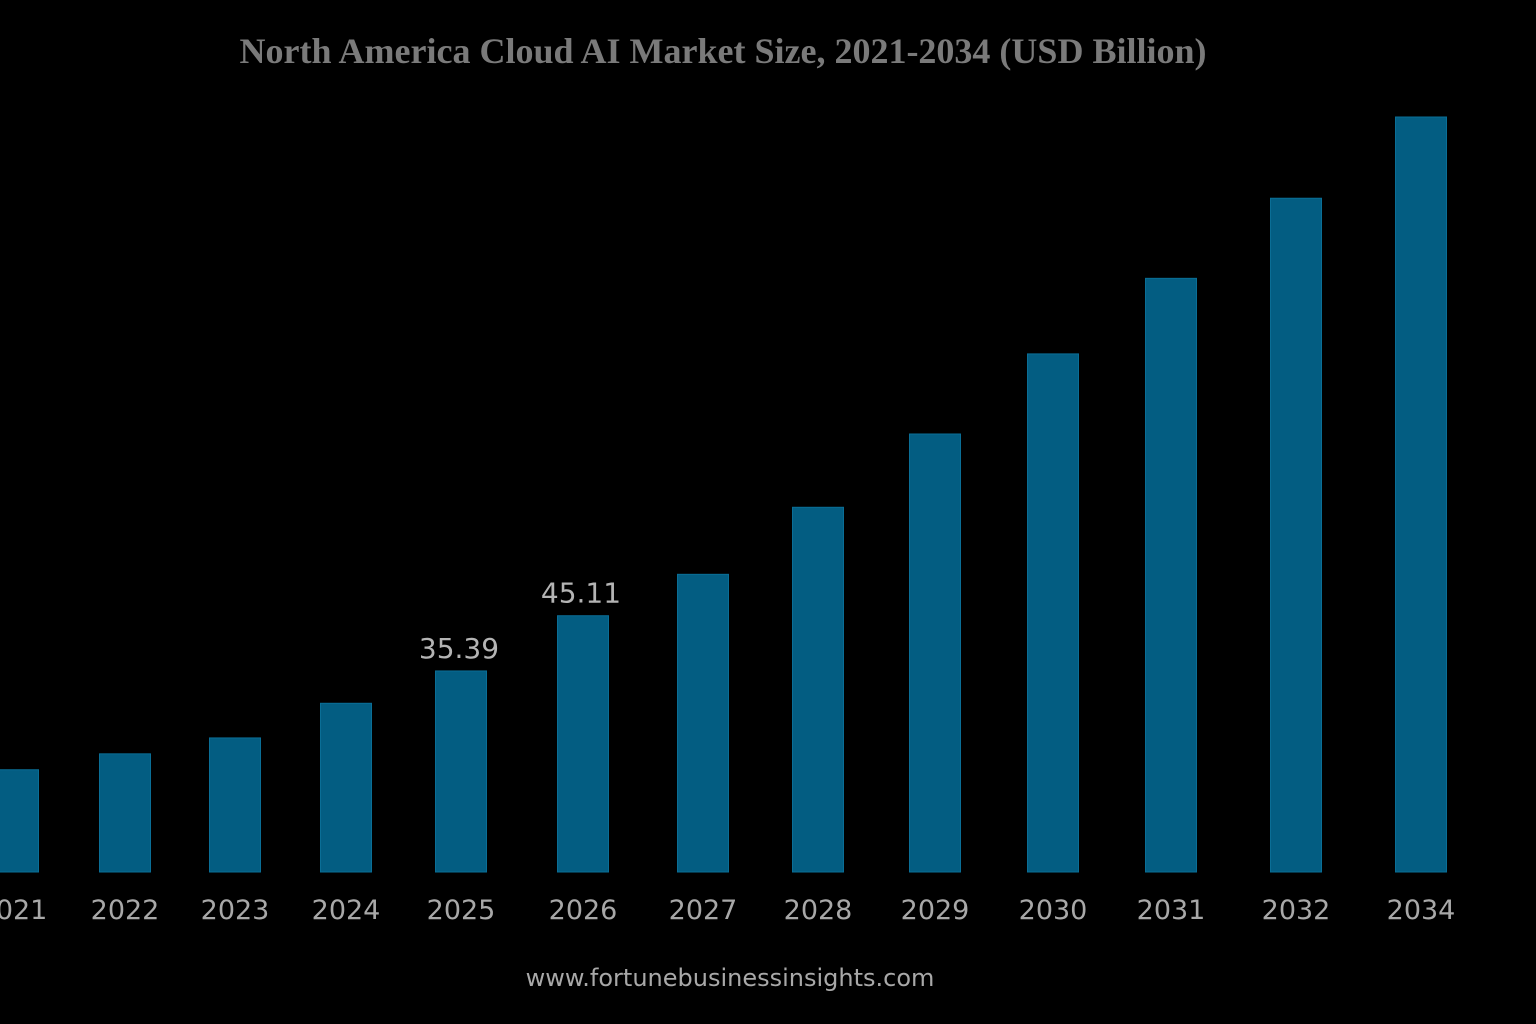  Describe the element at coordinates (935, 910) in the screenshot. I see `x-tick-label: 2029` at that location.